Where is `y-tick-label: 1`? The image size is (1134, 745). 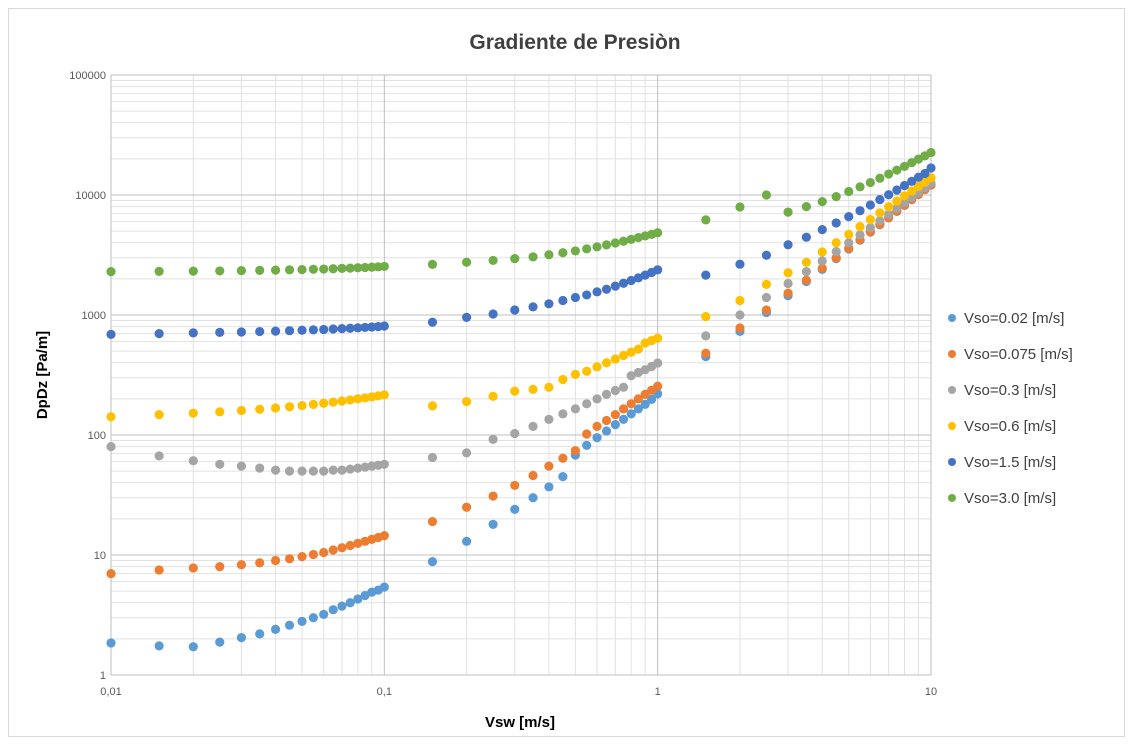 y-tick-label: 1 is located at coordinates (103, 676).